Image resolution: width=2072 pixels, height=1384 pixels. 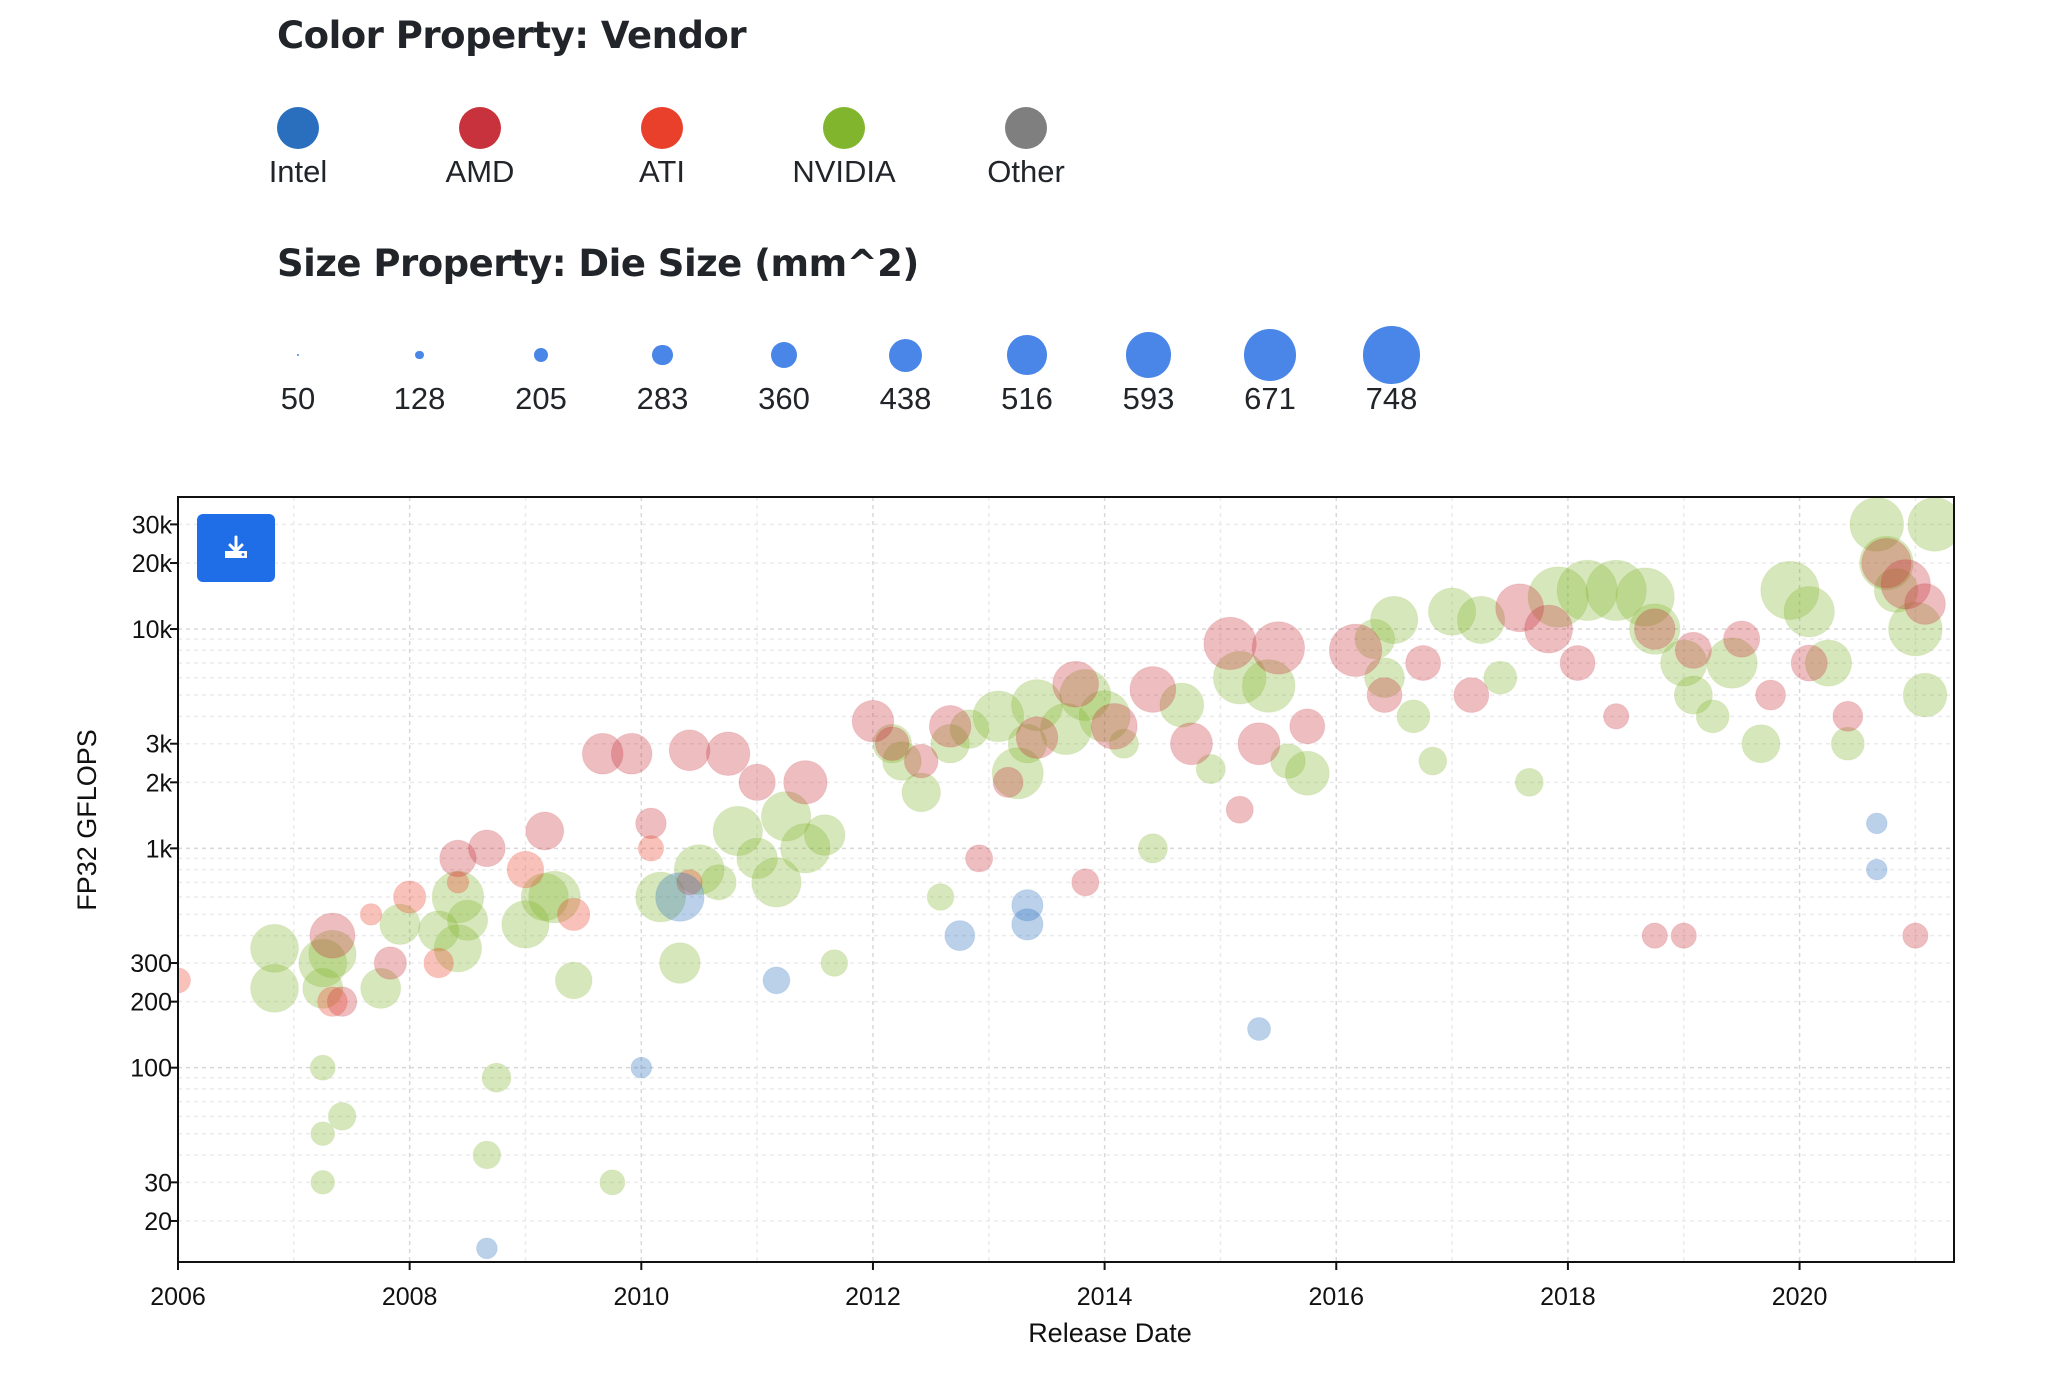 What do you see at coordinates (662, 148) in the screenshot?
I see `vendor-legend-item: ATI` at bounding box center [662, 148].